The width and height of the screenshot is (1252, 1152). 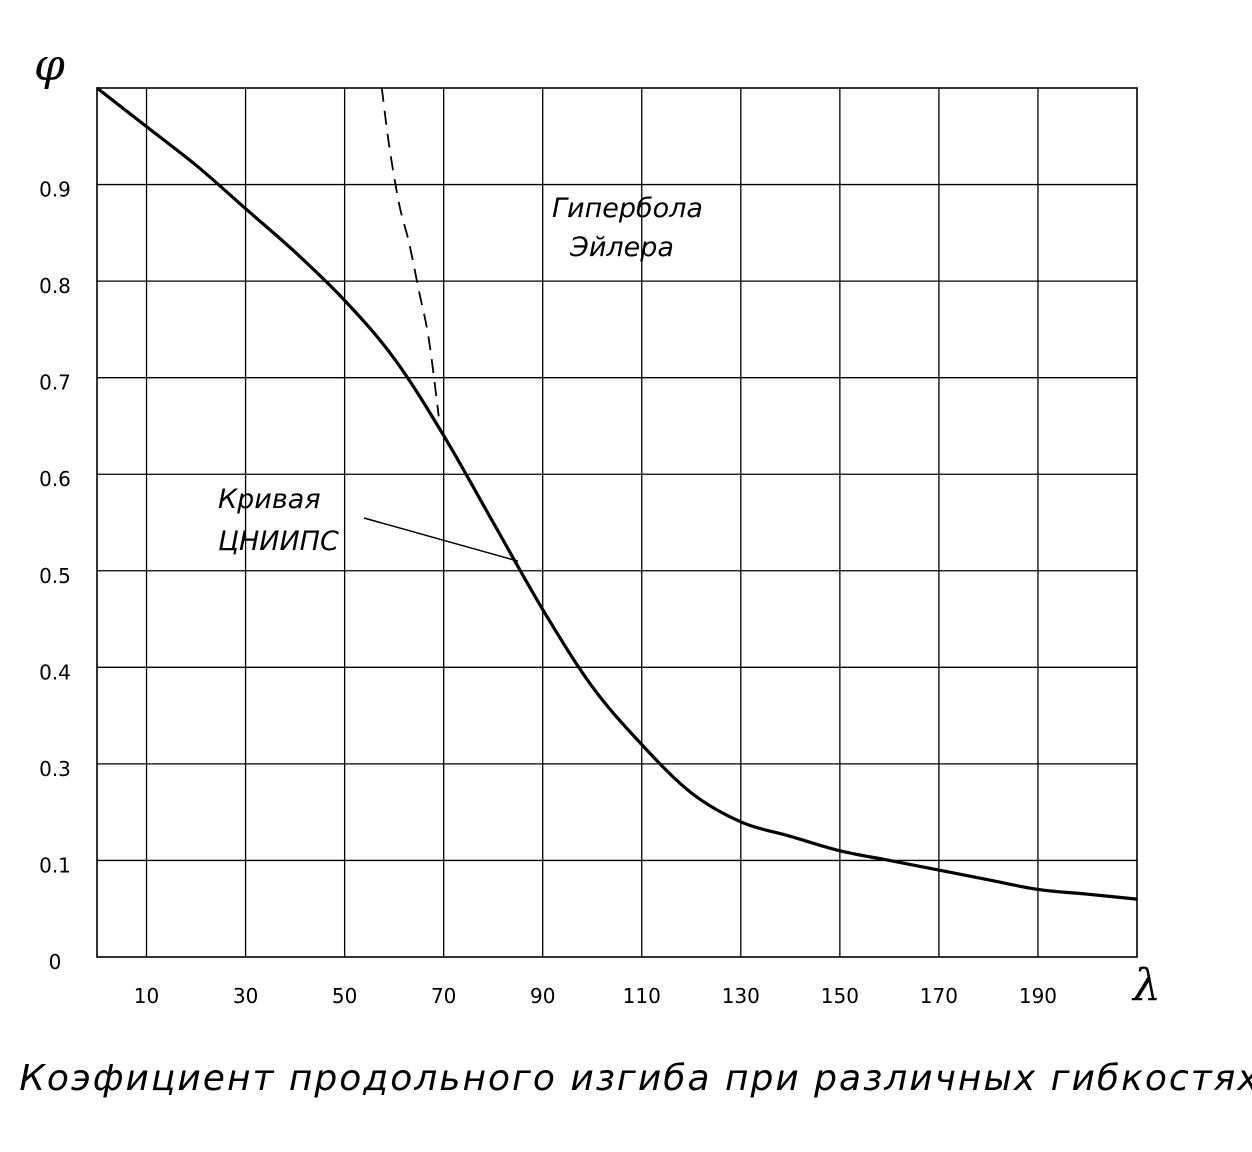 What do you see at coordinates (55, 479) in the screenshot?
I see `y-tick-label: 0.6` at bounding box center [55, 479].